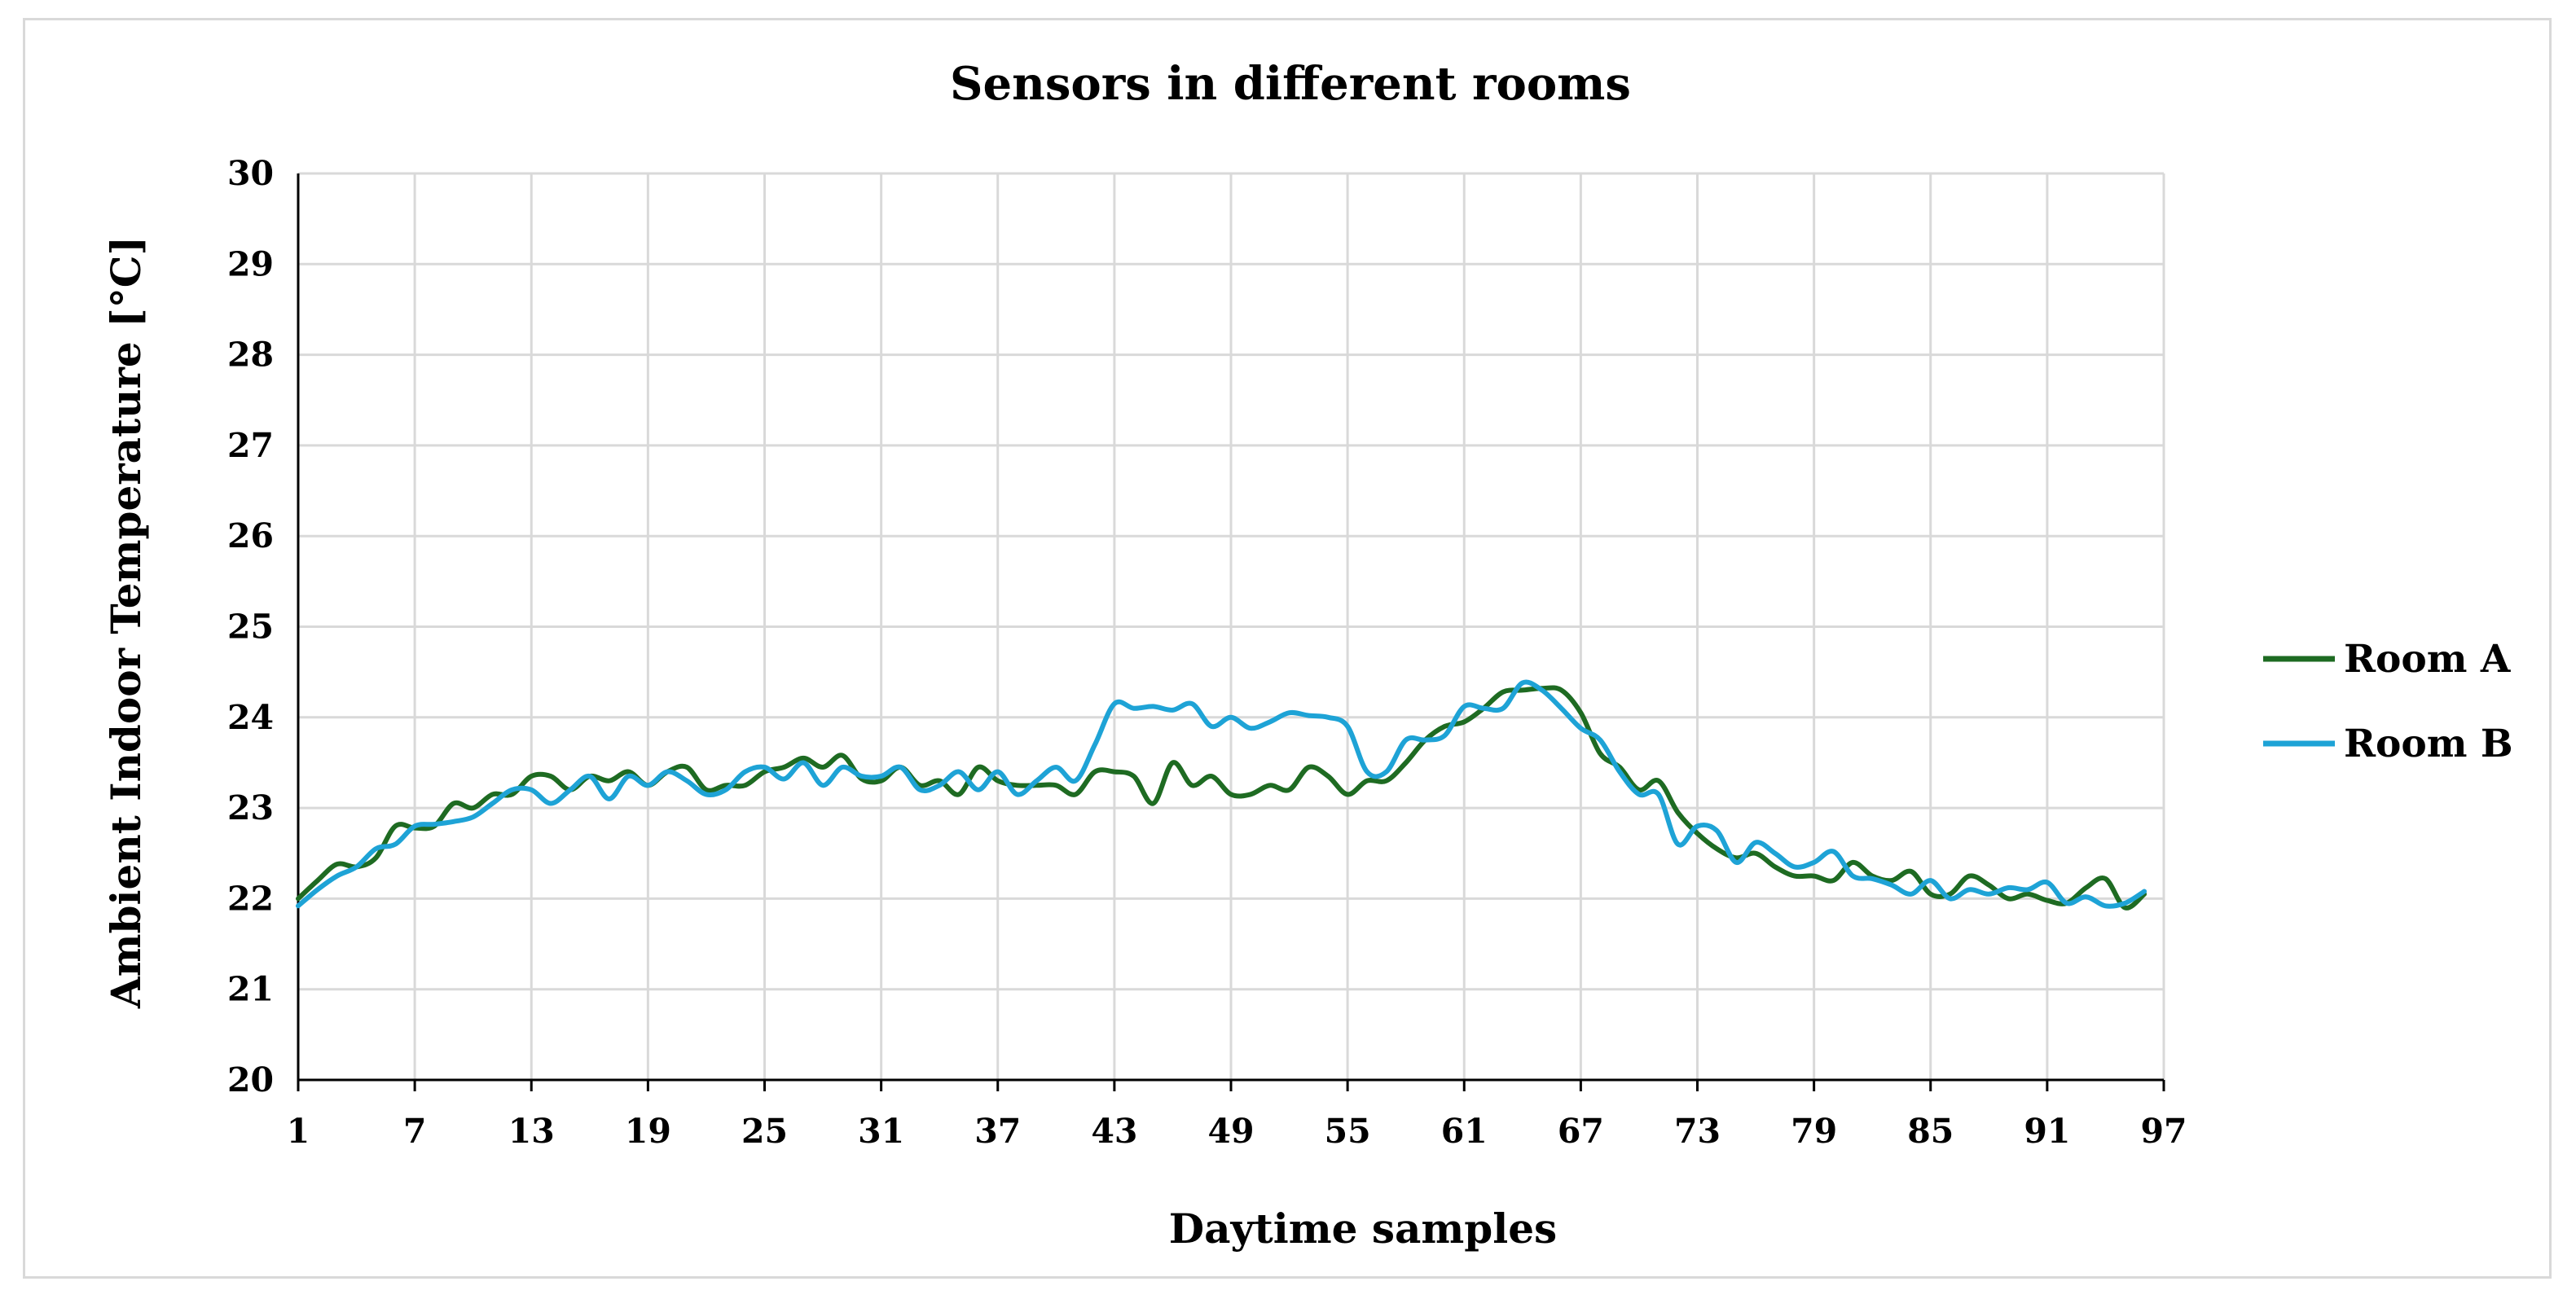 Image resolution: width=2576 pixels, height=1299 pixels. Describe the element at coordinates (1114, 1132) in the screenshot. I see `x-tick-label: 43` at that location.